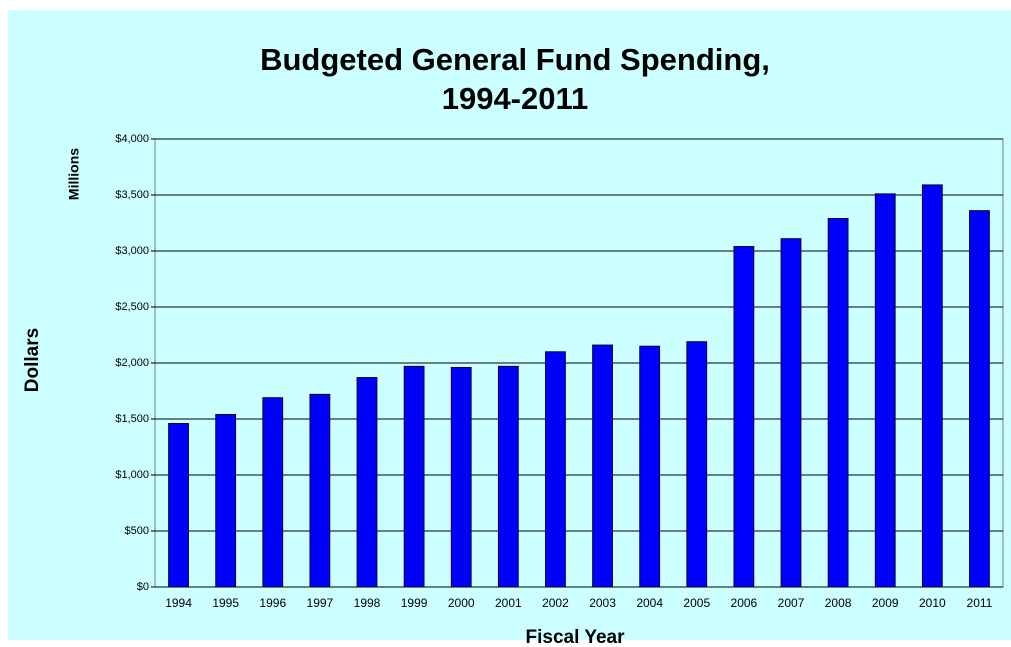  I want to click on y-tick-label: $0, so click(143, 587).